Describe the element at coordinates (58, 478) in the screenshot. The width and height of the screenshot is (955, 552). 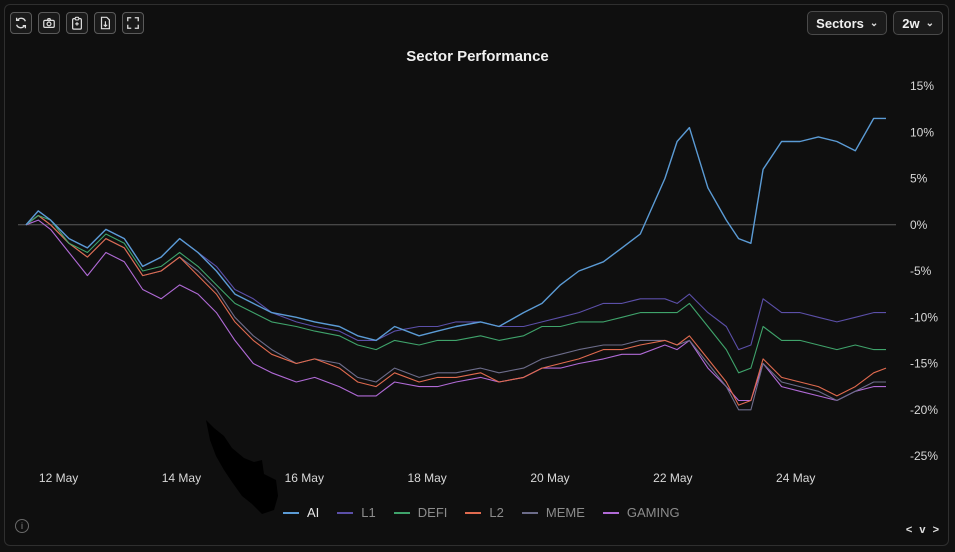
I see `x-tick-label: 12 May` at that location.